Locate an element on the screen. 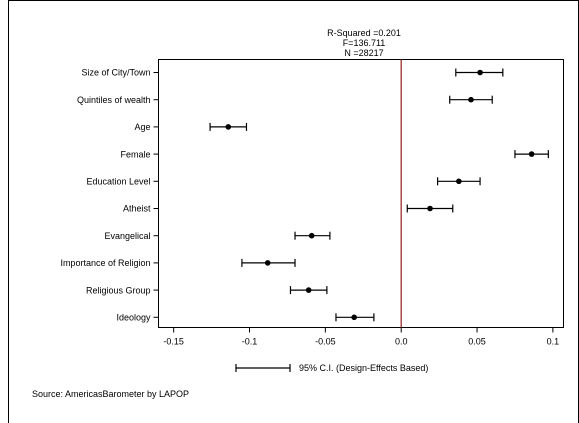  category-label: Female is located at coordinates (135, 154).